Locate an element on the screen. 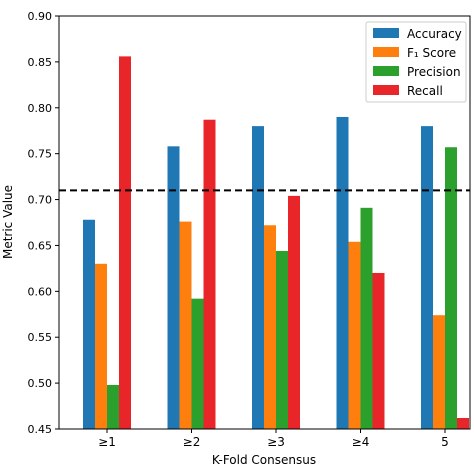  y-tick-label: 0.90 is located at coordinates (40, 16).